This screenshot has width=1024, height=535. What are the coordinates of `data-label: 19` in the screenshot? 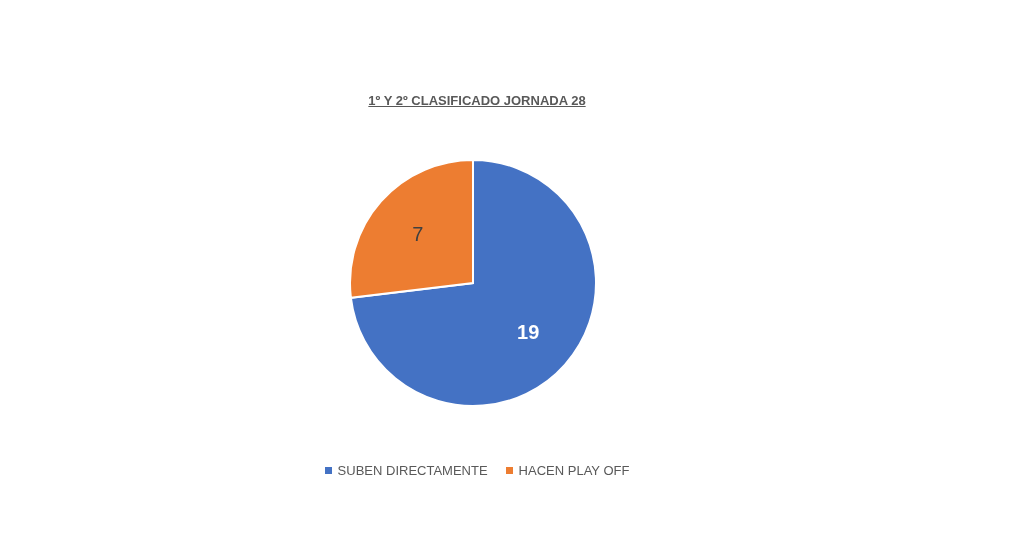 It's located at (528, 331).